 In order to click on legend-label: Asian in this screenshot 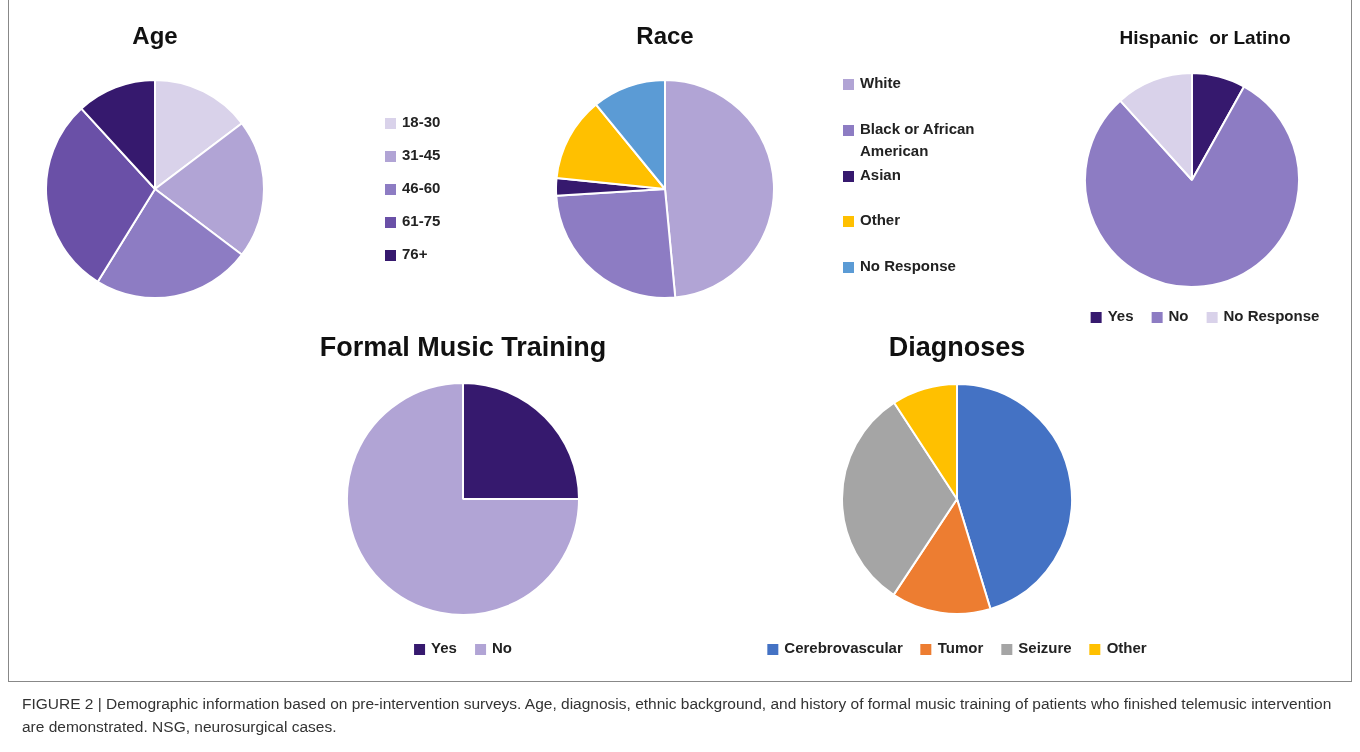, I will do `click(880, 175)`.